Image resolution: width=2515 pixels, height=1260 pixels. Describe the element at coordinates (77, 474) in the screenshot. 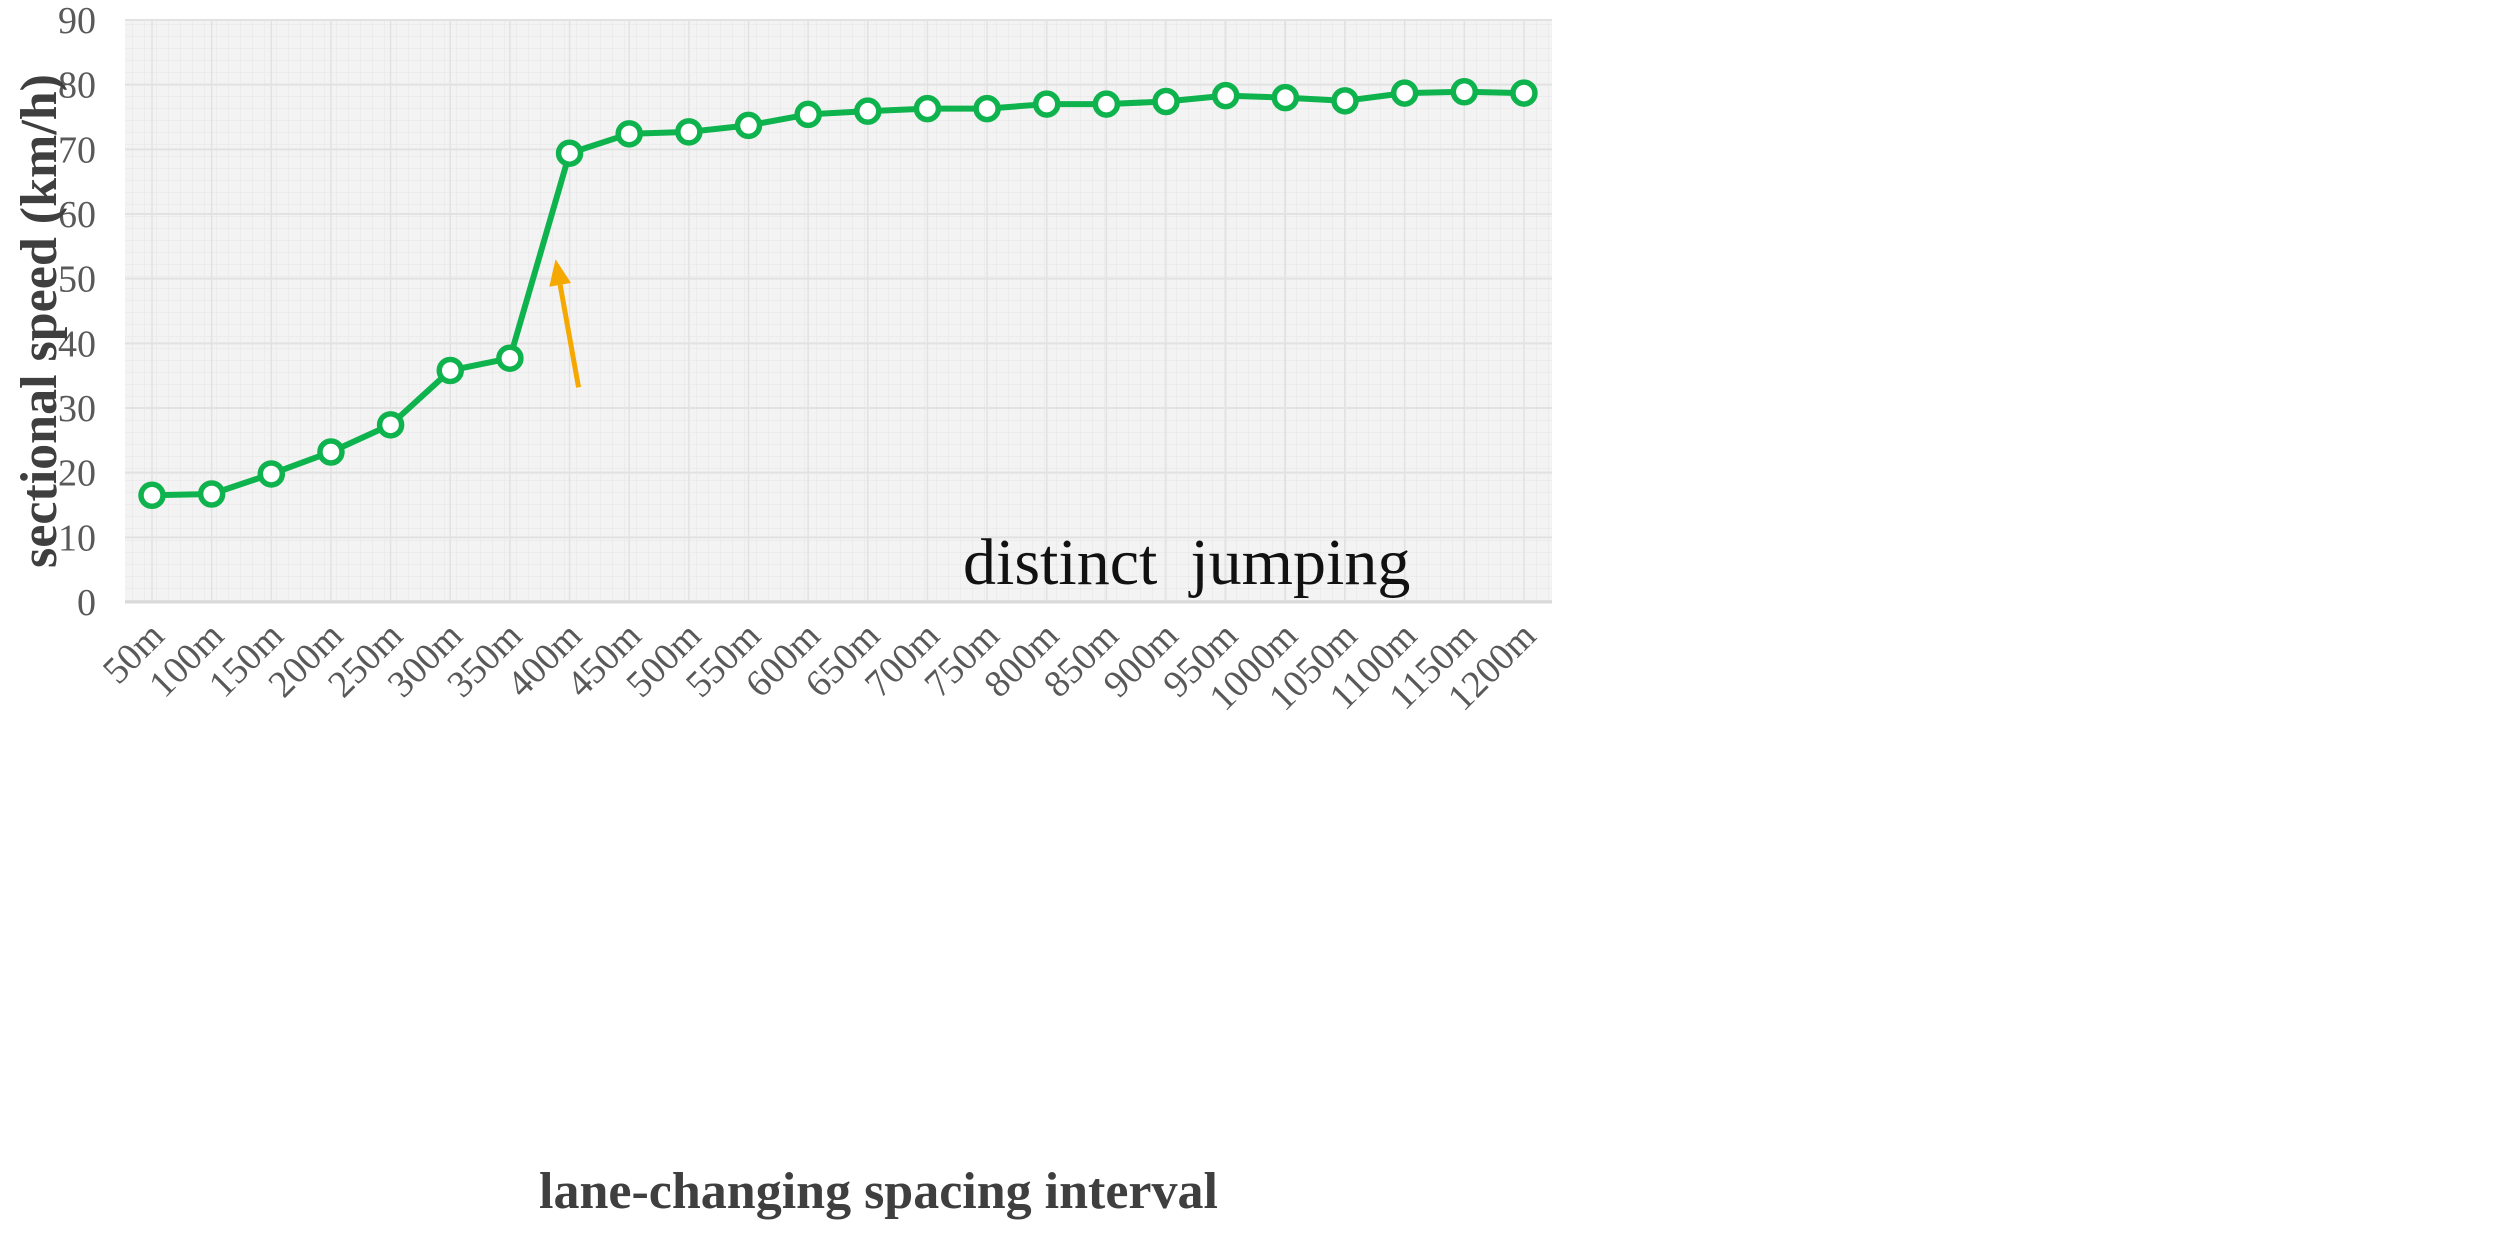

I see `y-tick-label: 20` at that location.